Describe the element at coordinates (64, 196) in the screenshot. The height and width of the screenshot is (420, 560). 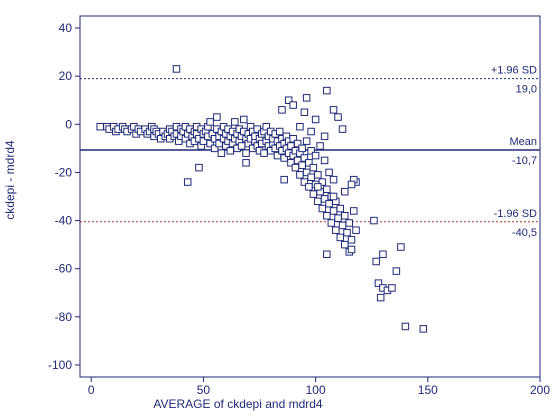
I see `y-axis: 40 20 0 -20 -40 -60 -80 -100` at that location.